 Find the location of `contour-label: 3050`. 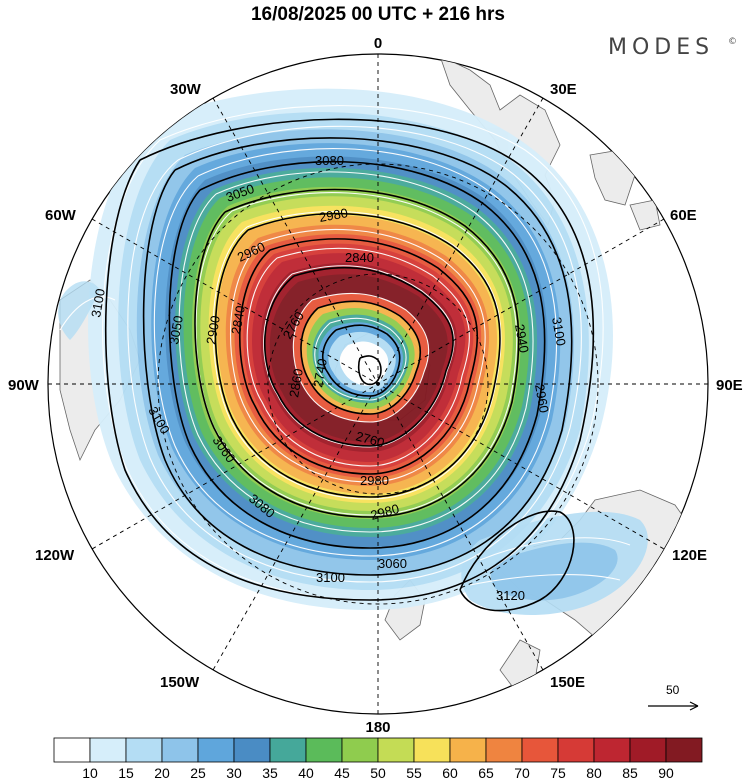

contour-label: 3050 is located at coordinates (176, 329).